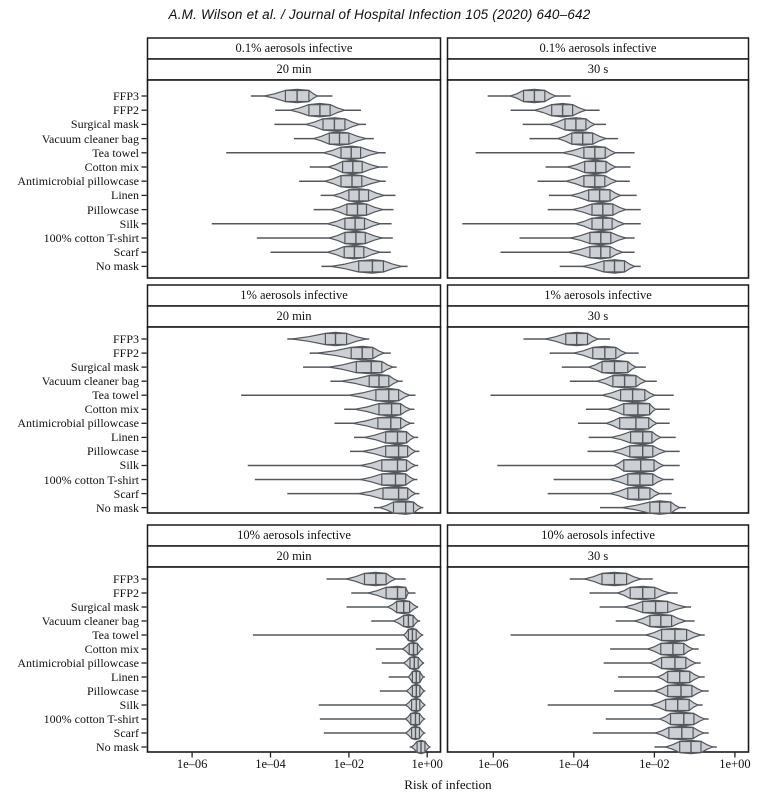  Describe the element at coordinates (627, 409) in the screenshot. I see `violin-1-aerosols-infective-30-s-cotton-mix` at that location.